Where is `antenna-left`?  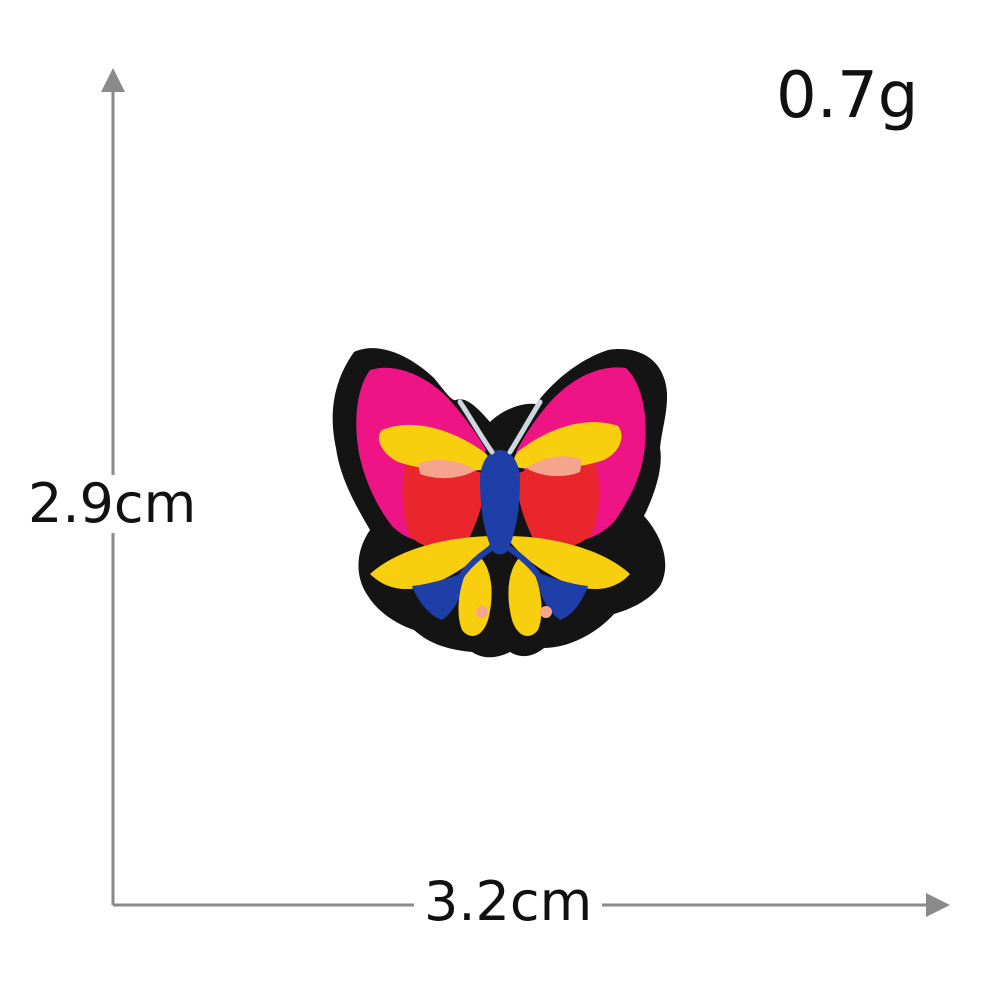 antenna-left is located at coordinates (476, 427).